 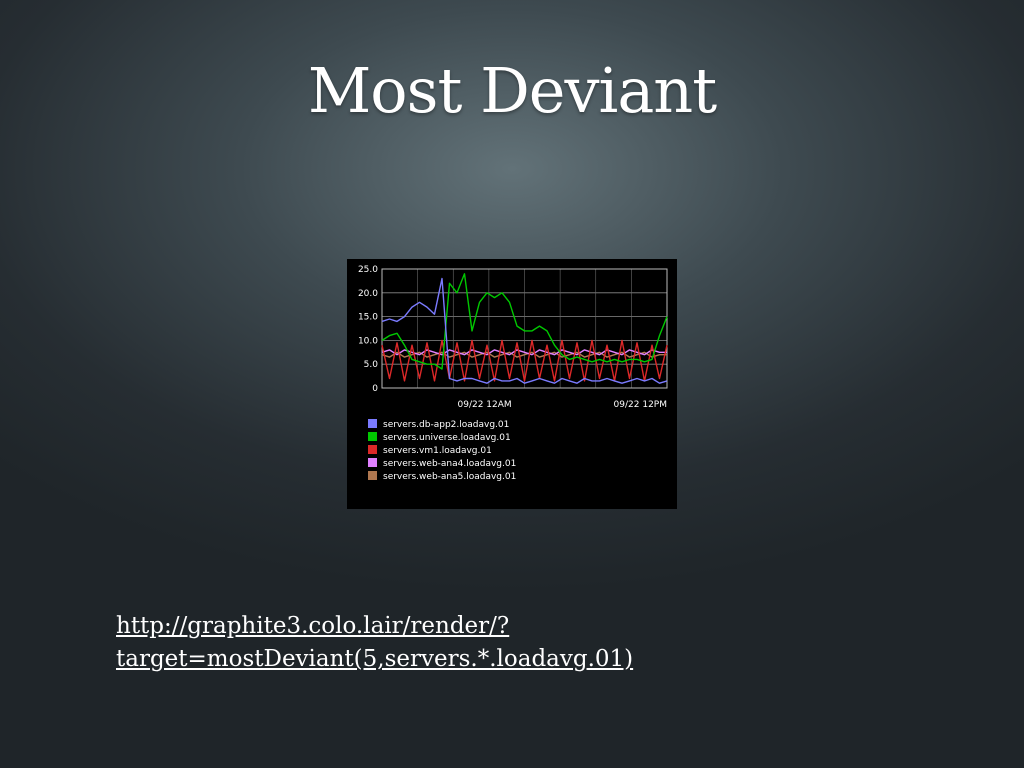 I want to click on y-tick-label: 10.0, so click(x=368, y=341).